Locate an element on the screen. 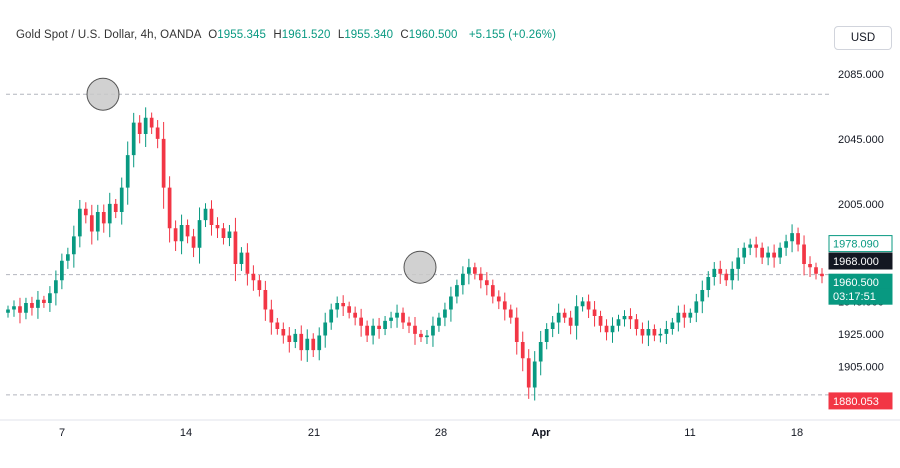 This screenshot has width=900, height=468. currency-button: USD is located at coordinates (863, 38).